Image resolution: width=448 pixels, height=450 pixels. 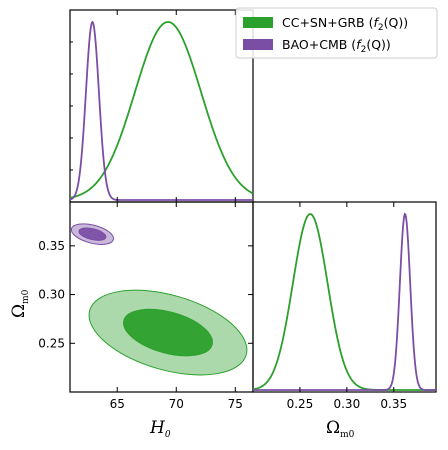 I want to click on om-tick-label-x: 0.35, so click(x=393, y=404).